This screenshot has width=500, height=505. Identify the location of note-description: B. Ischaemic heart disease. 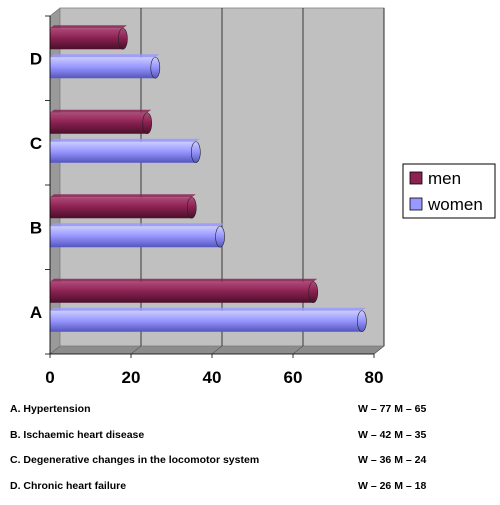
(77, 435).